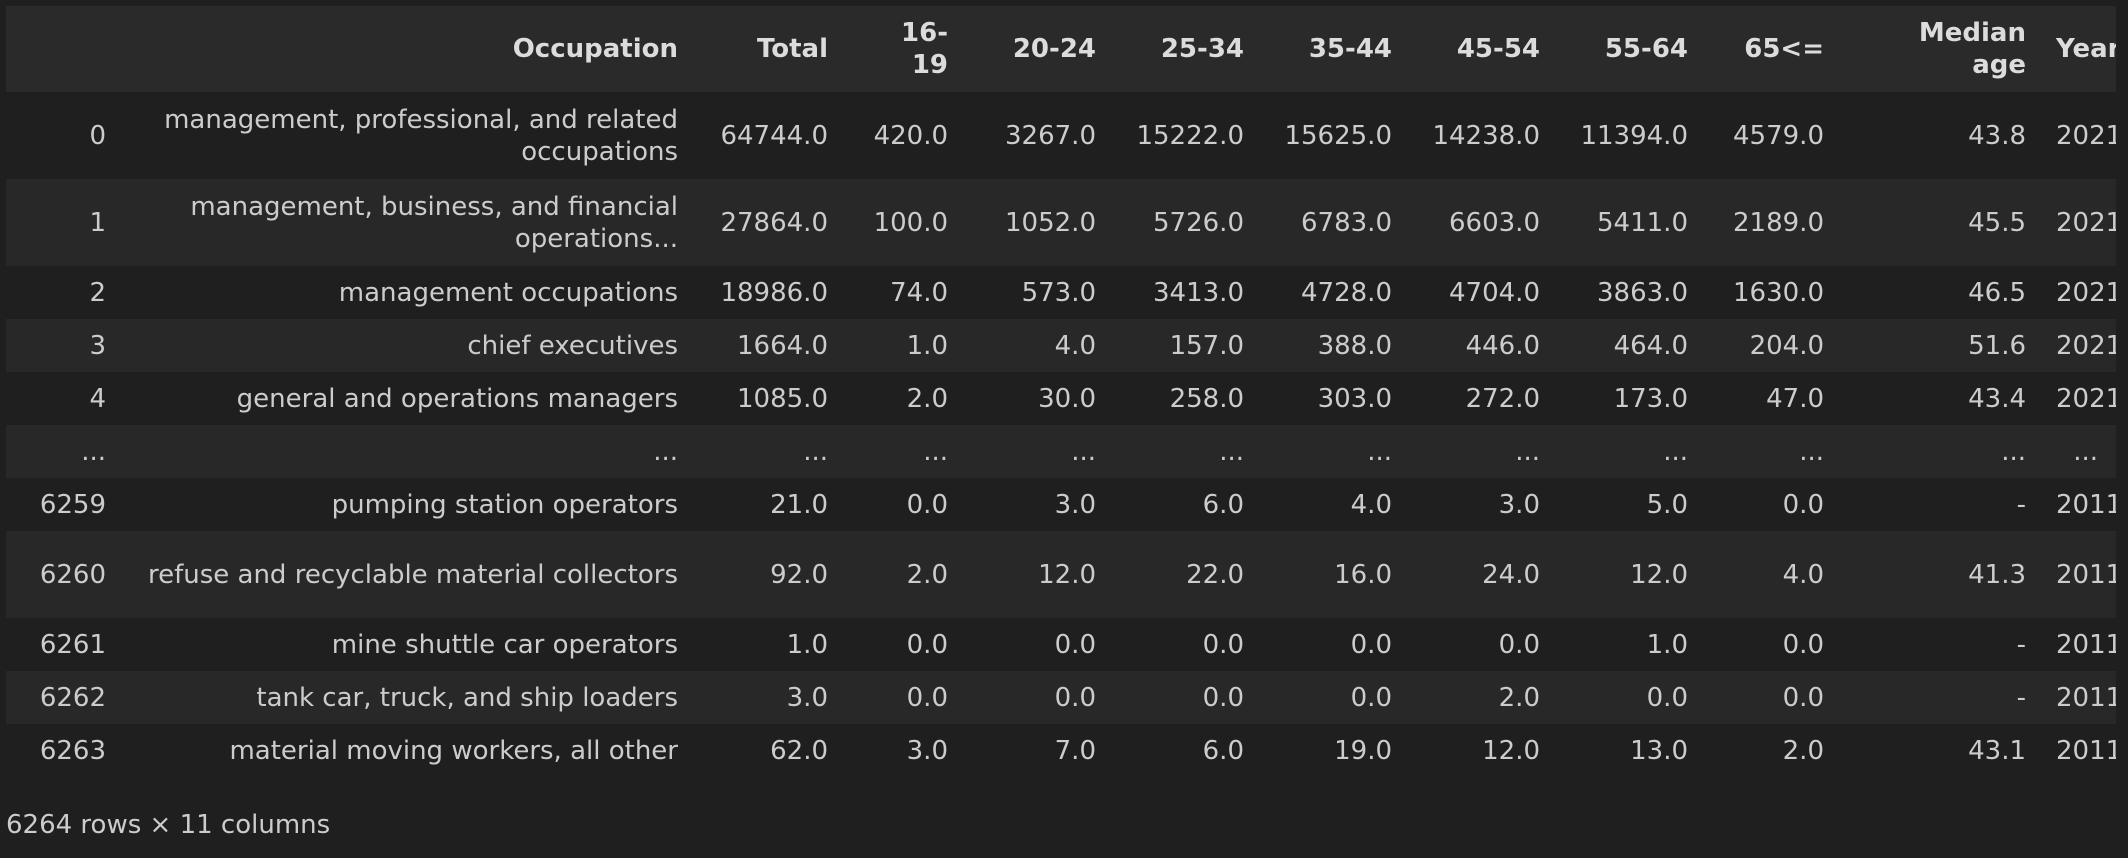 The width and height of the screenshot is (2128, 858). Describe the element at coordinates (411, 398) in the screenshot. I see `table-cell: general and operations managers` at that location.